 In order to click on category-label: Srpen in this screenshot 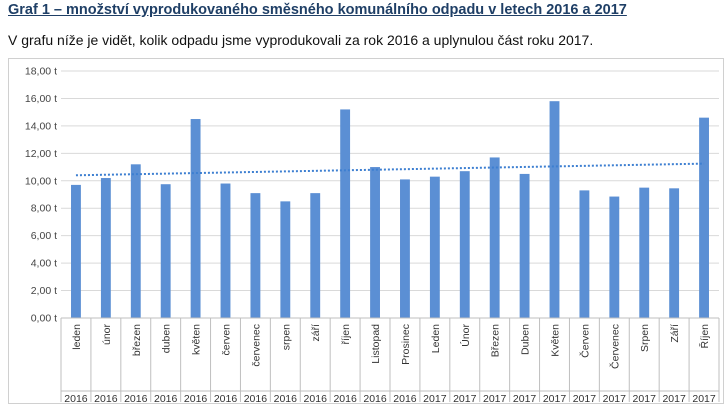, I will do `click(645, 338)`.